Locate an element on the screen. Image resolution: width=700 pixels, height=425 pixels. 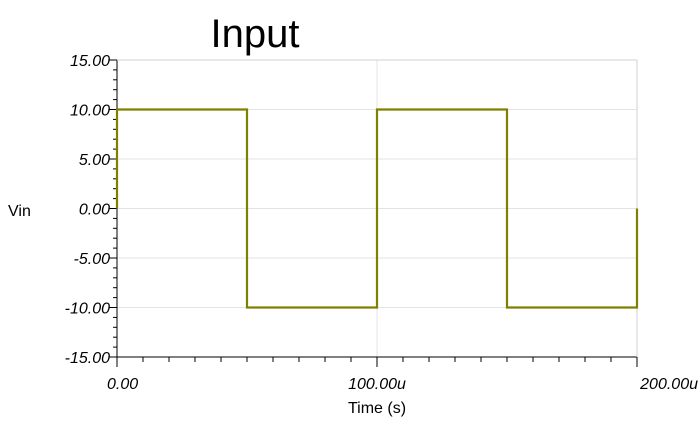
x-tick-label: 100.00u is located at coordinates (377, 384).